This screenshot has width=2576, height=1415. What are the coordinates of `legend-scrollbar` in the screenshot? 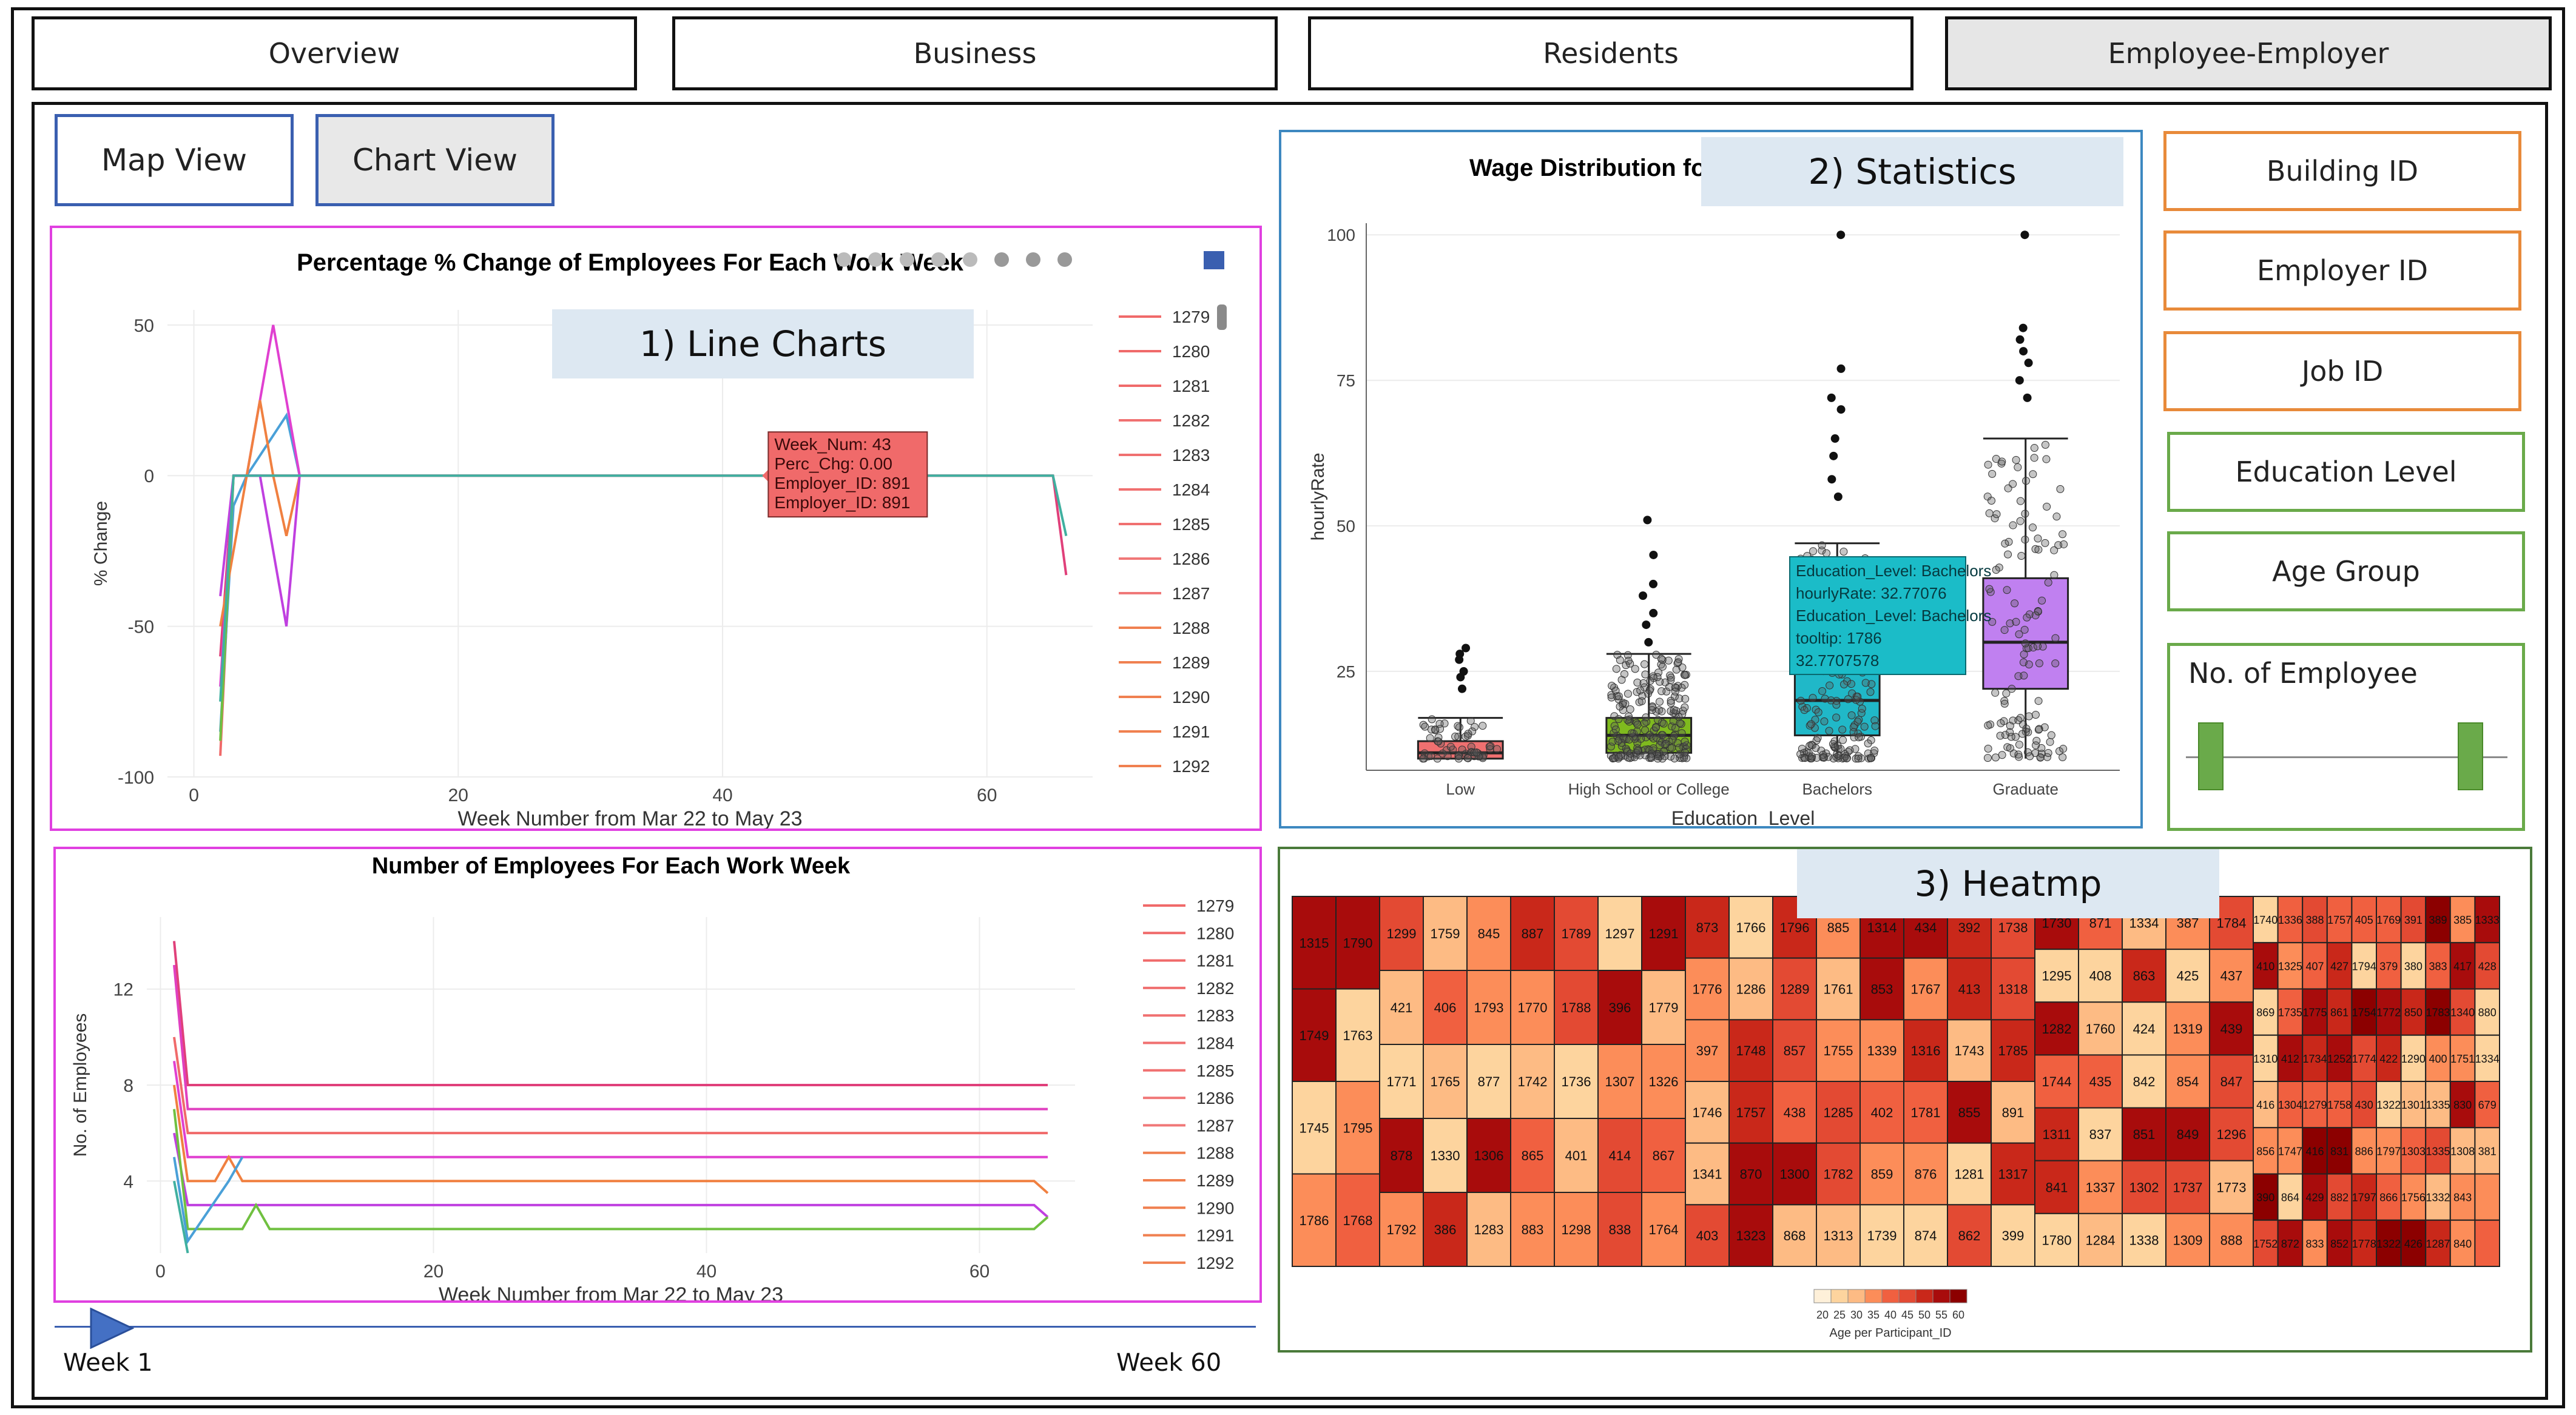 It's located at (1222, 317).